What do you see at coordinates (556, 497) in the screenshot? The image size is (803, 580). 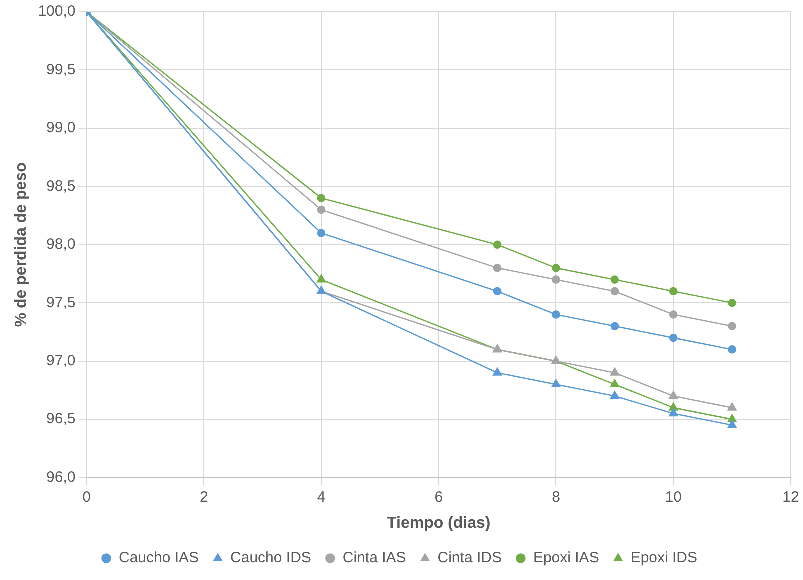 I see `x-tick-label: 8` at bounding box center [556, 497].